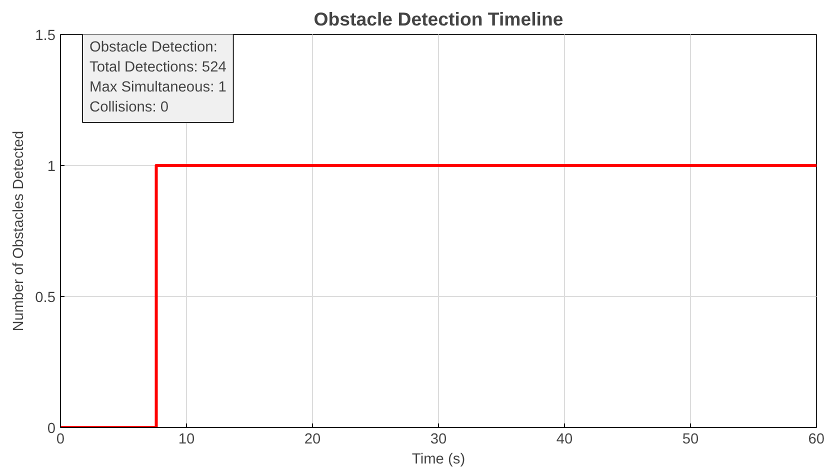 The image size is (824, 475). Describe the element at coordinates (816, 440) in the screenshot. I see `x-tick-label: 60` at that location.